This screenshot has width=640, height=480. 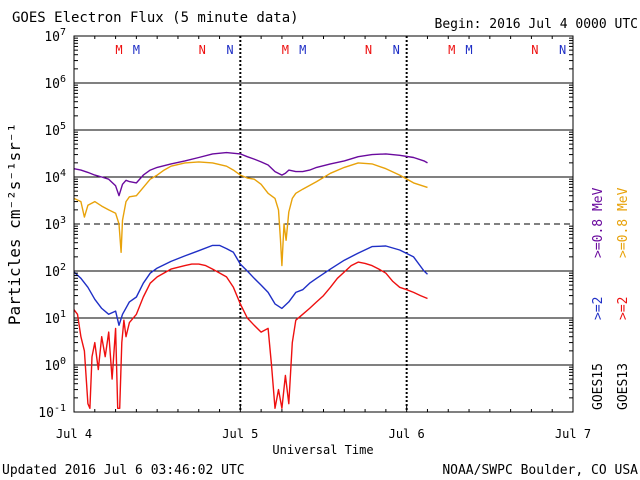 I want to click on y-tick-label: 10¹, so click(x=55, y=318).